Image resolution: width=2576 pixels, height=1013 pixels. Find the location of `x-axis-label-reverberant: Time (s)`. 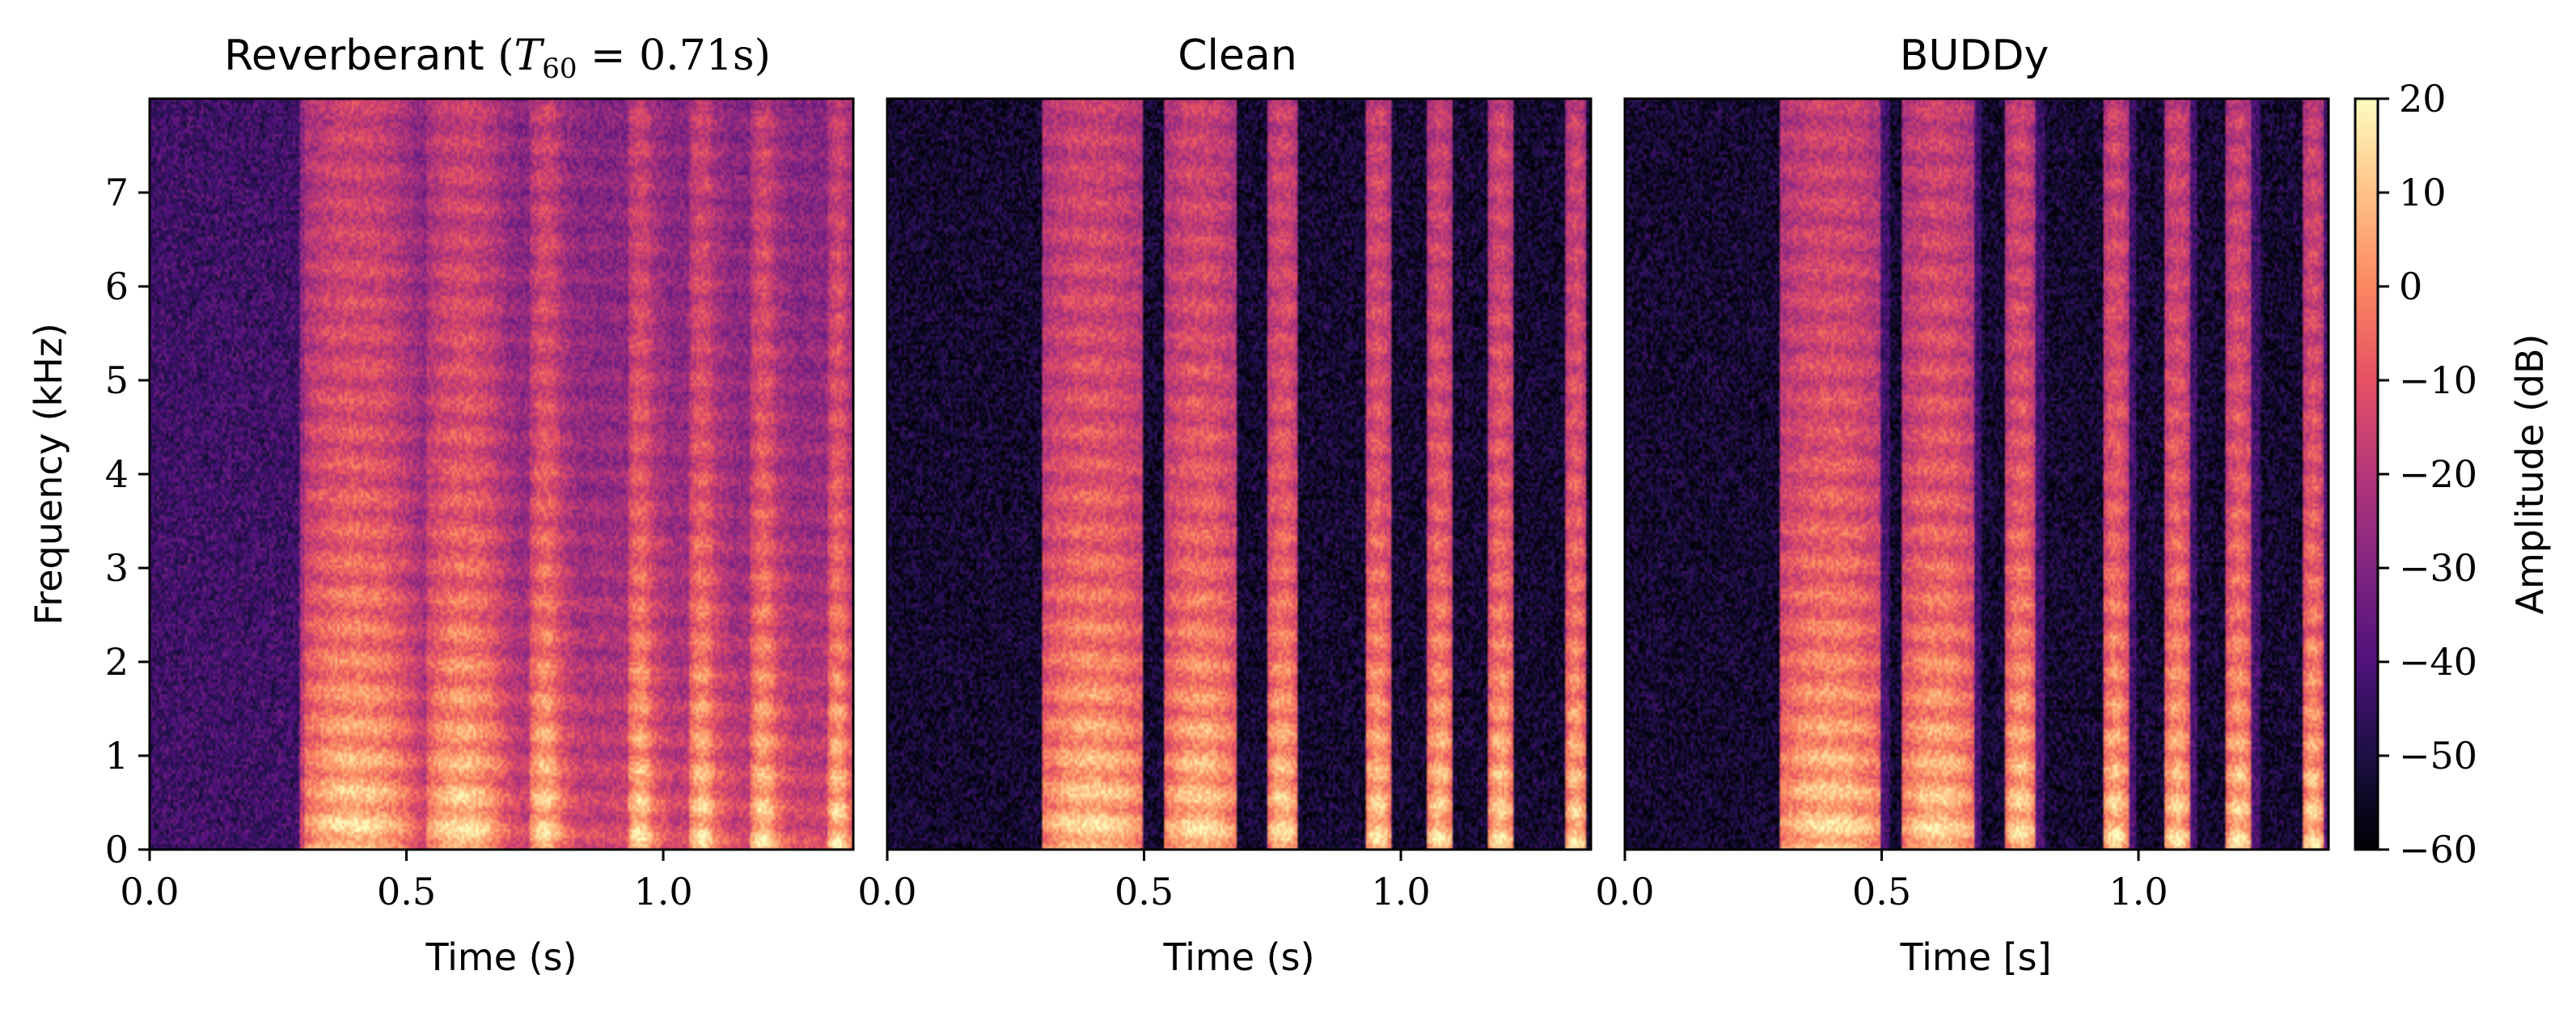

x-axis-label-reverberant: Time (s) is located at coordinates (501, 957).